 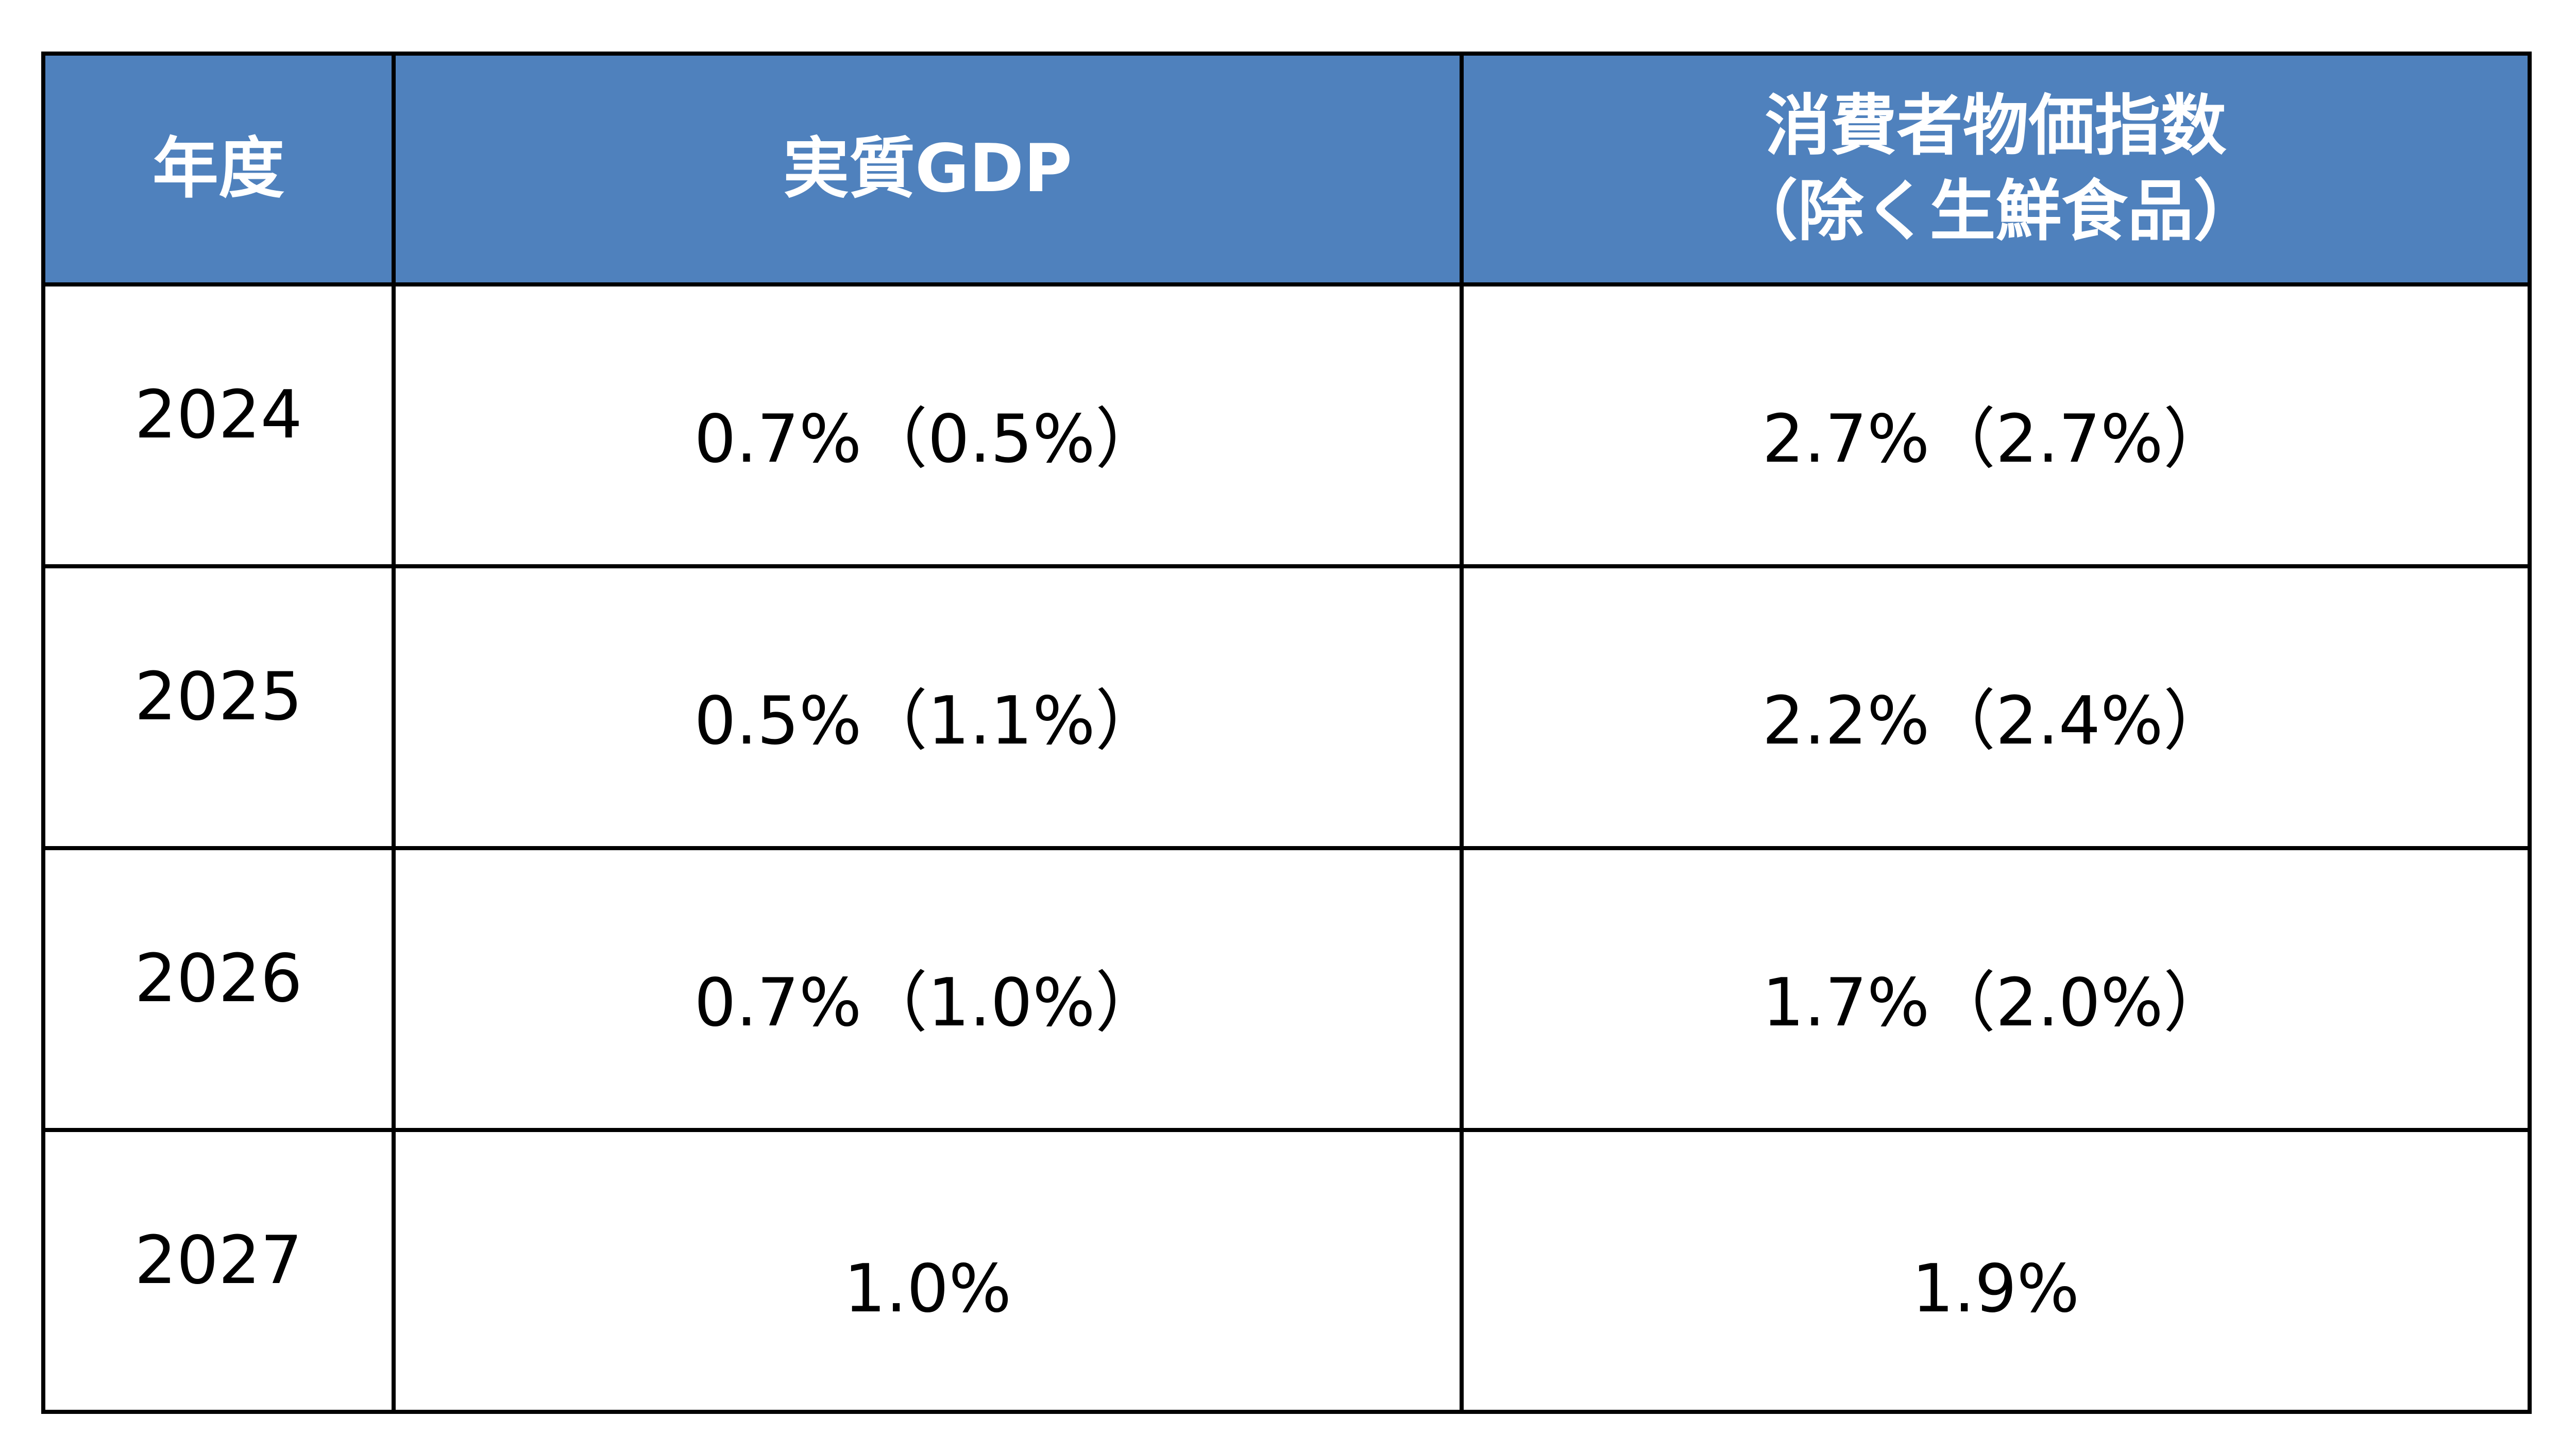 I want to click on cpi-cell: 2.7%（2.7%）, so click(x=1996, y=425).